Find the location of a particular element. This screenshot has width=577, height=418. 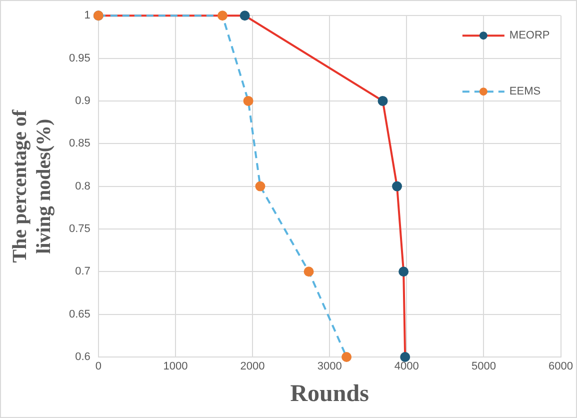

x-tick-label: 1000 is located at coordinates (175, 366).